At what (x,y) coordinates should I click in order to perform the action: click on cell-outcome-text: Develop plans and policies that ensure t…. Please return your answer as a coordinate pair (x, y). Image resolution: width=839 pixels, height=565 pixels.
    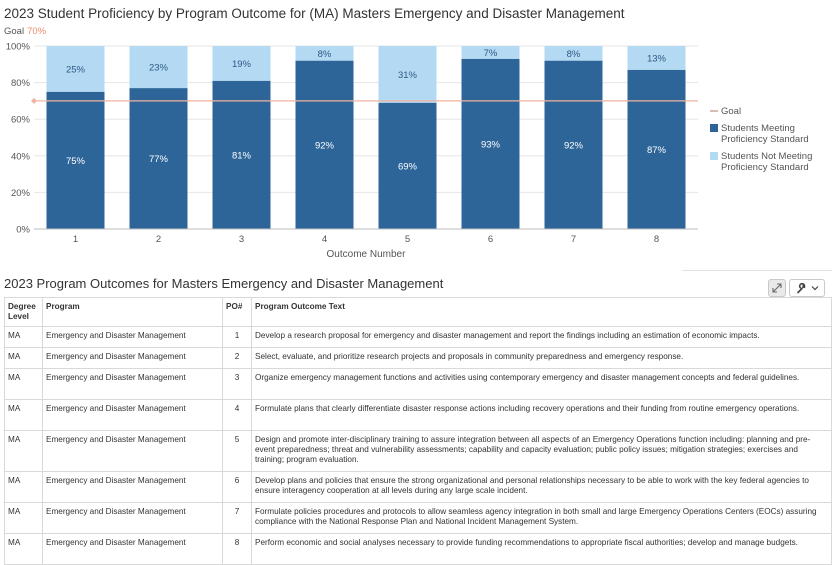
    Looking at the image, I should click on (541, 487).